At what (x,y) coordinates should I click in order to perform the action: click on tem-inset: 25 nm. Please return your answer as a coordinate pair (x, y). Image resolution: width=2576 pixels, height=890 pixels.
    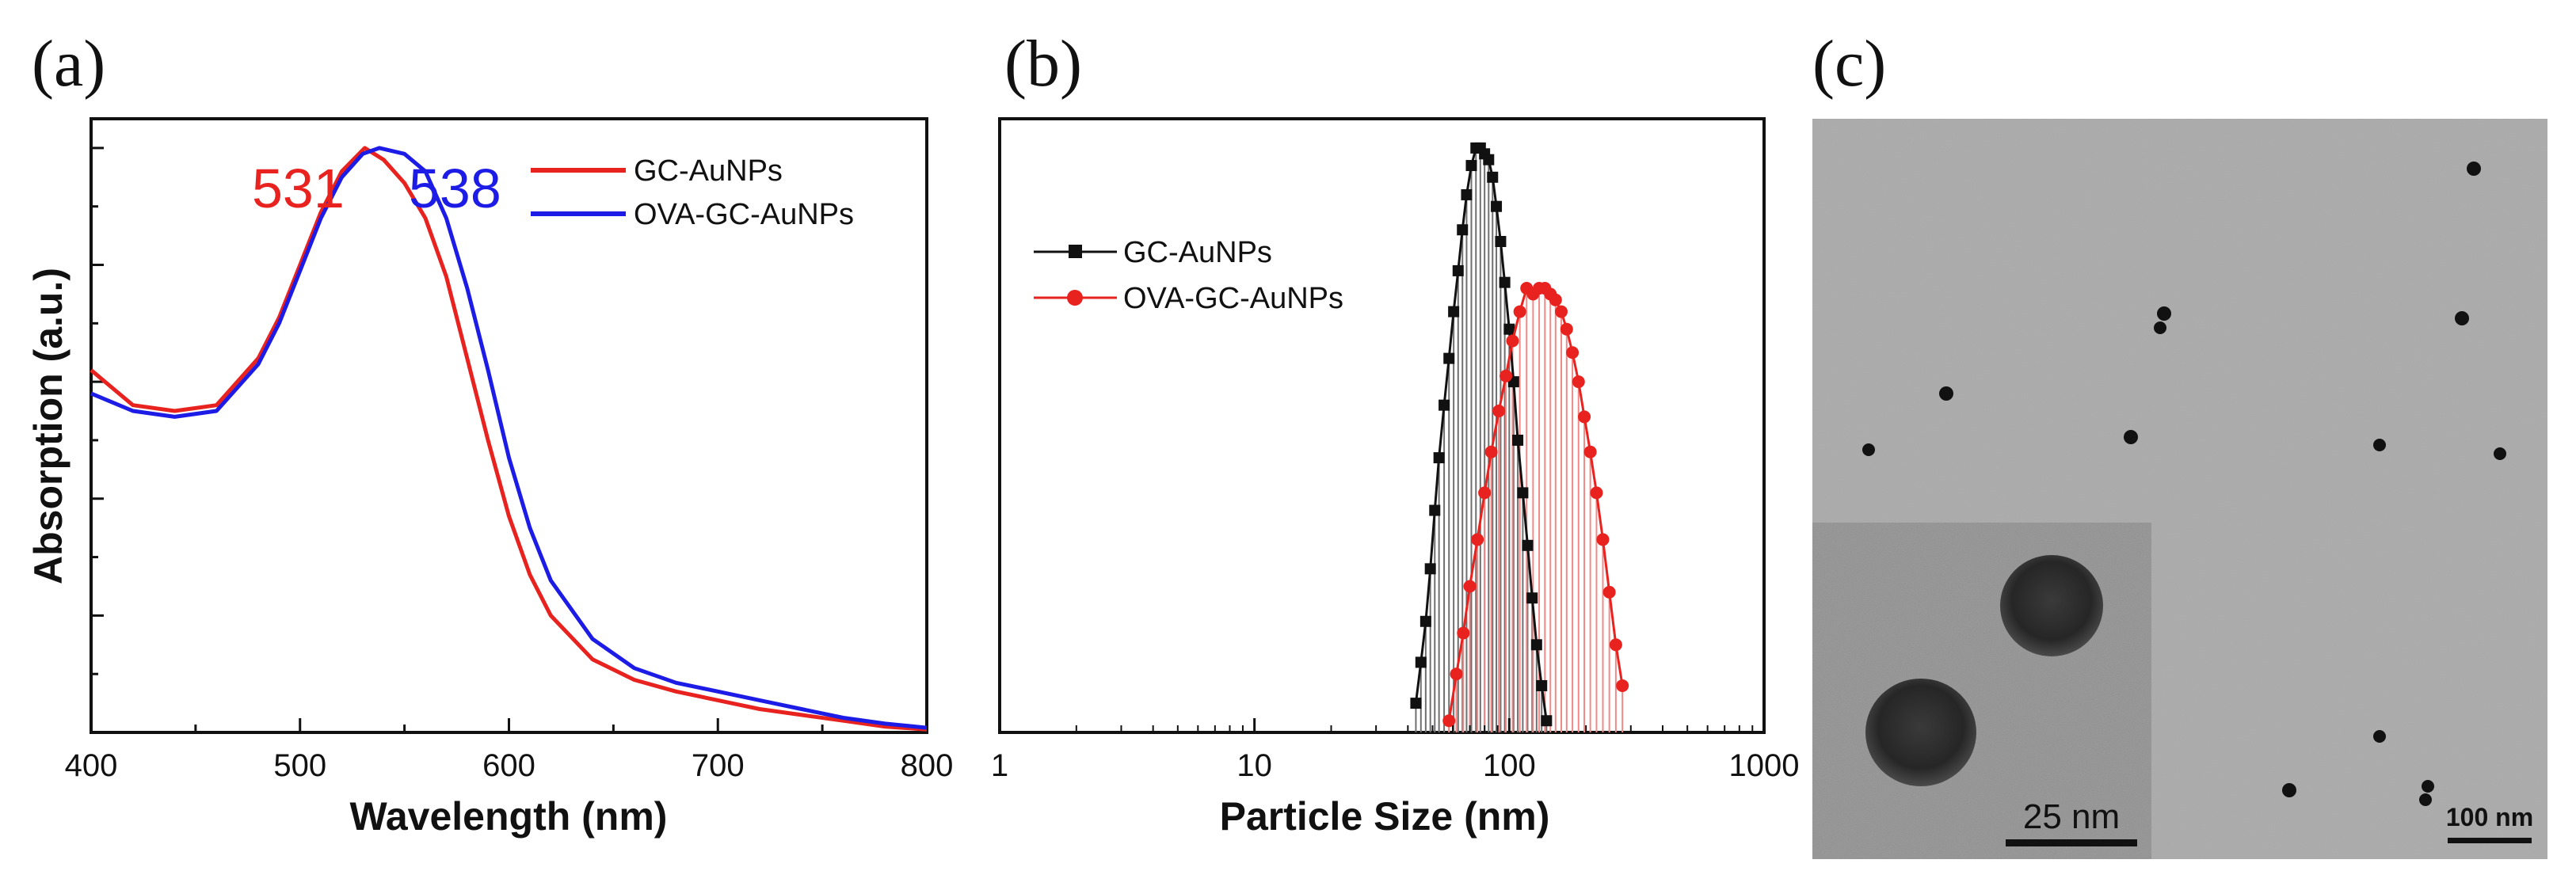
    Looking at the image, I should click on (1982, 691).